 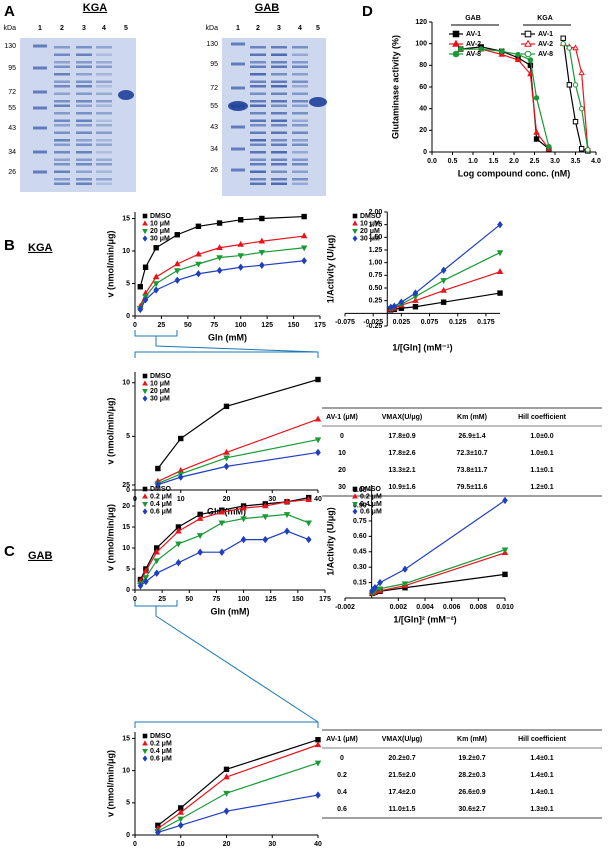 I want to click on legend-group: KGA, so click(x=545, y=18).